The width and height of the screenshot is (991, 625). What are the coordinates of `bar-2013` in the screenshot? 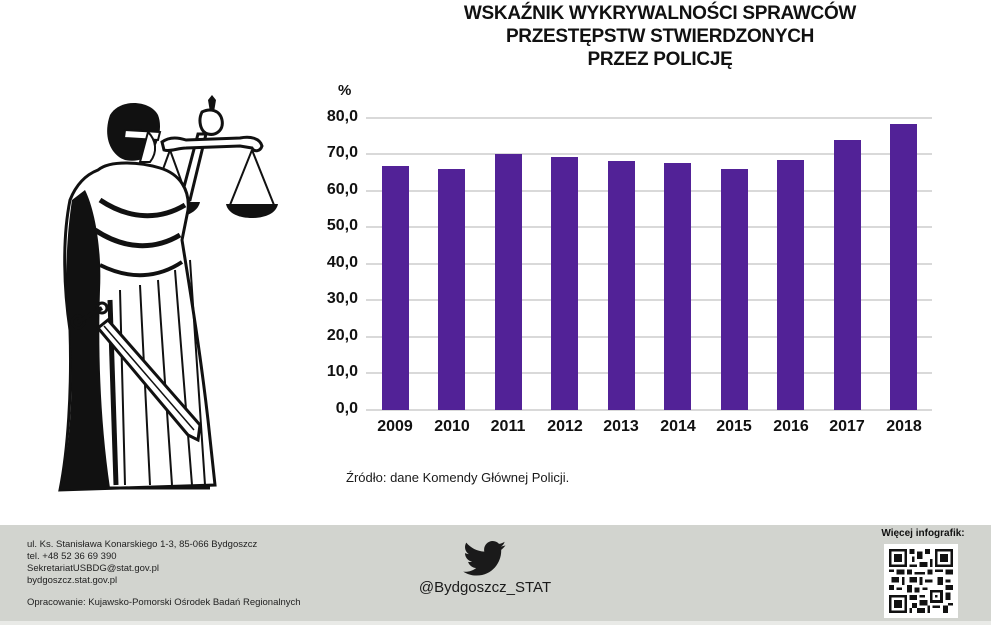 It's located at (621, 285).